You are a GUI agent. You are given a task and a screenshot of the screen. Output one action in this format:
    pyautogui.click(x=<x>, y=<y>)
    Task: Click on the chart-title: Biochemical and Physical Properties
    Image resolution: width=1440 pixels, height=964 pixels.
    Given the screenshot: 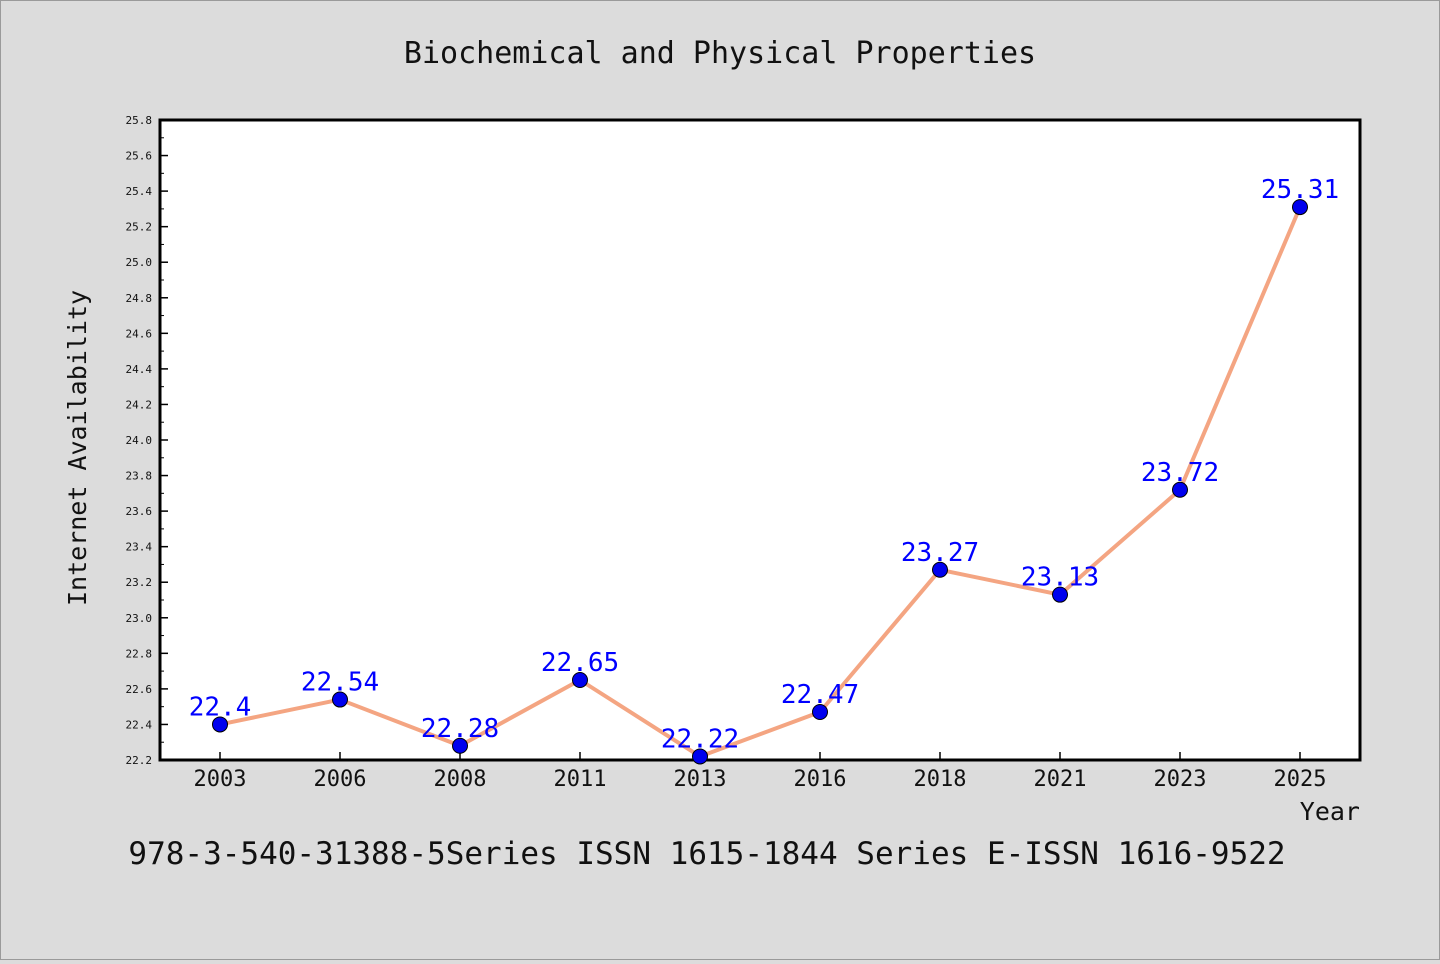 What is the action you would take?
    pyautogui.click(x=720, y=53)
    